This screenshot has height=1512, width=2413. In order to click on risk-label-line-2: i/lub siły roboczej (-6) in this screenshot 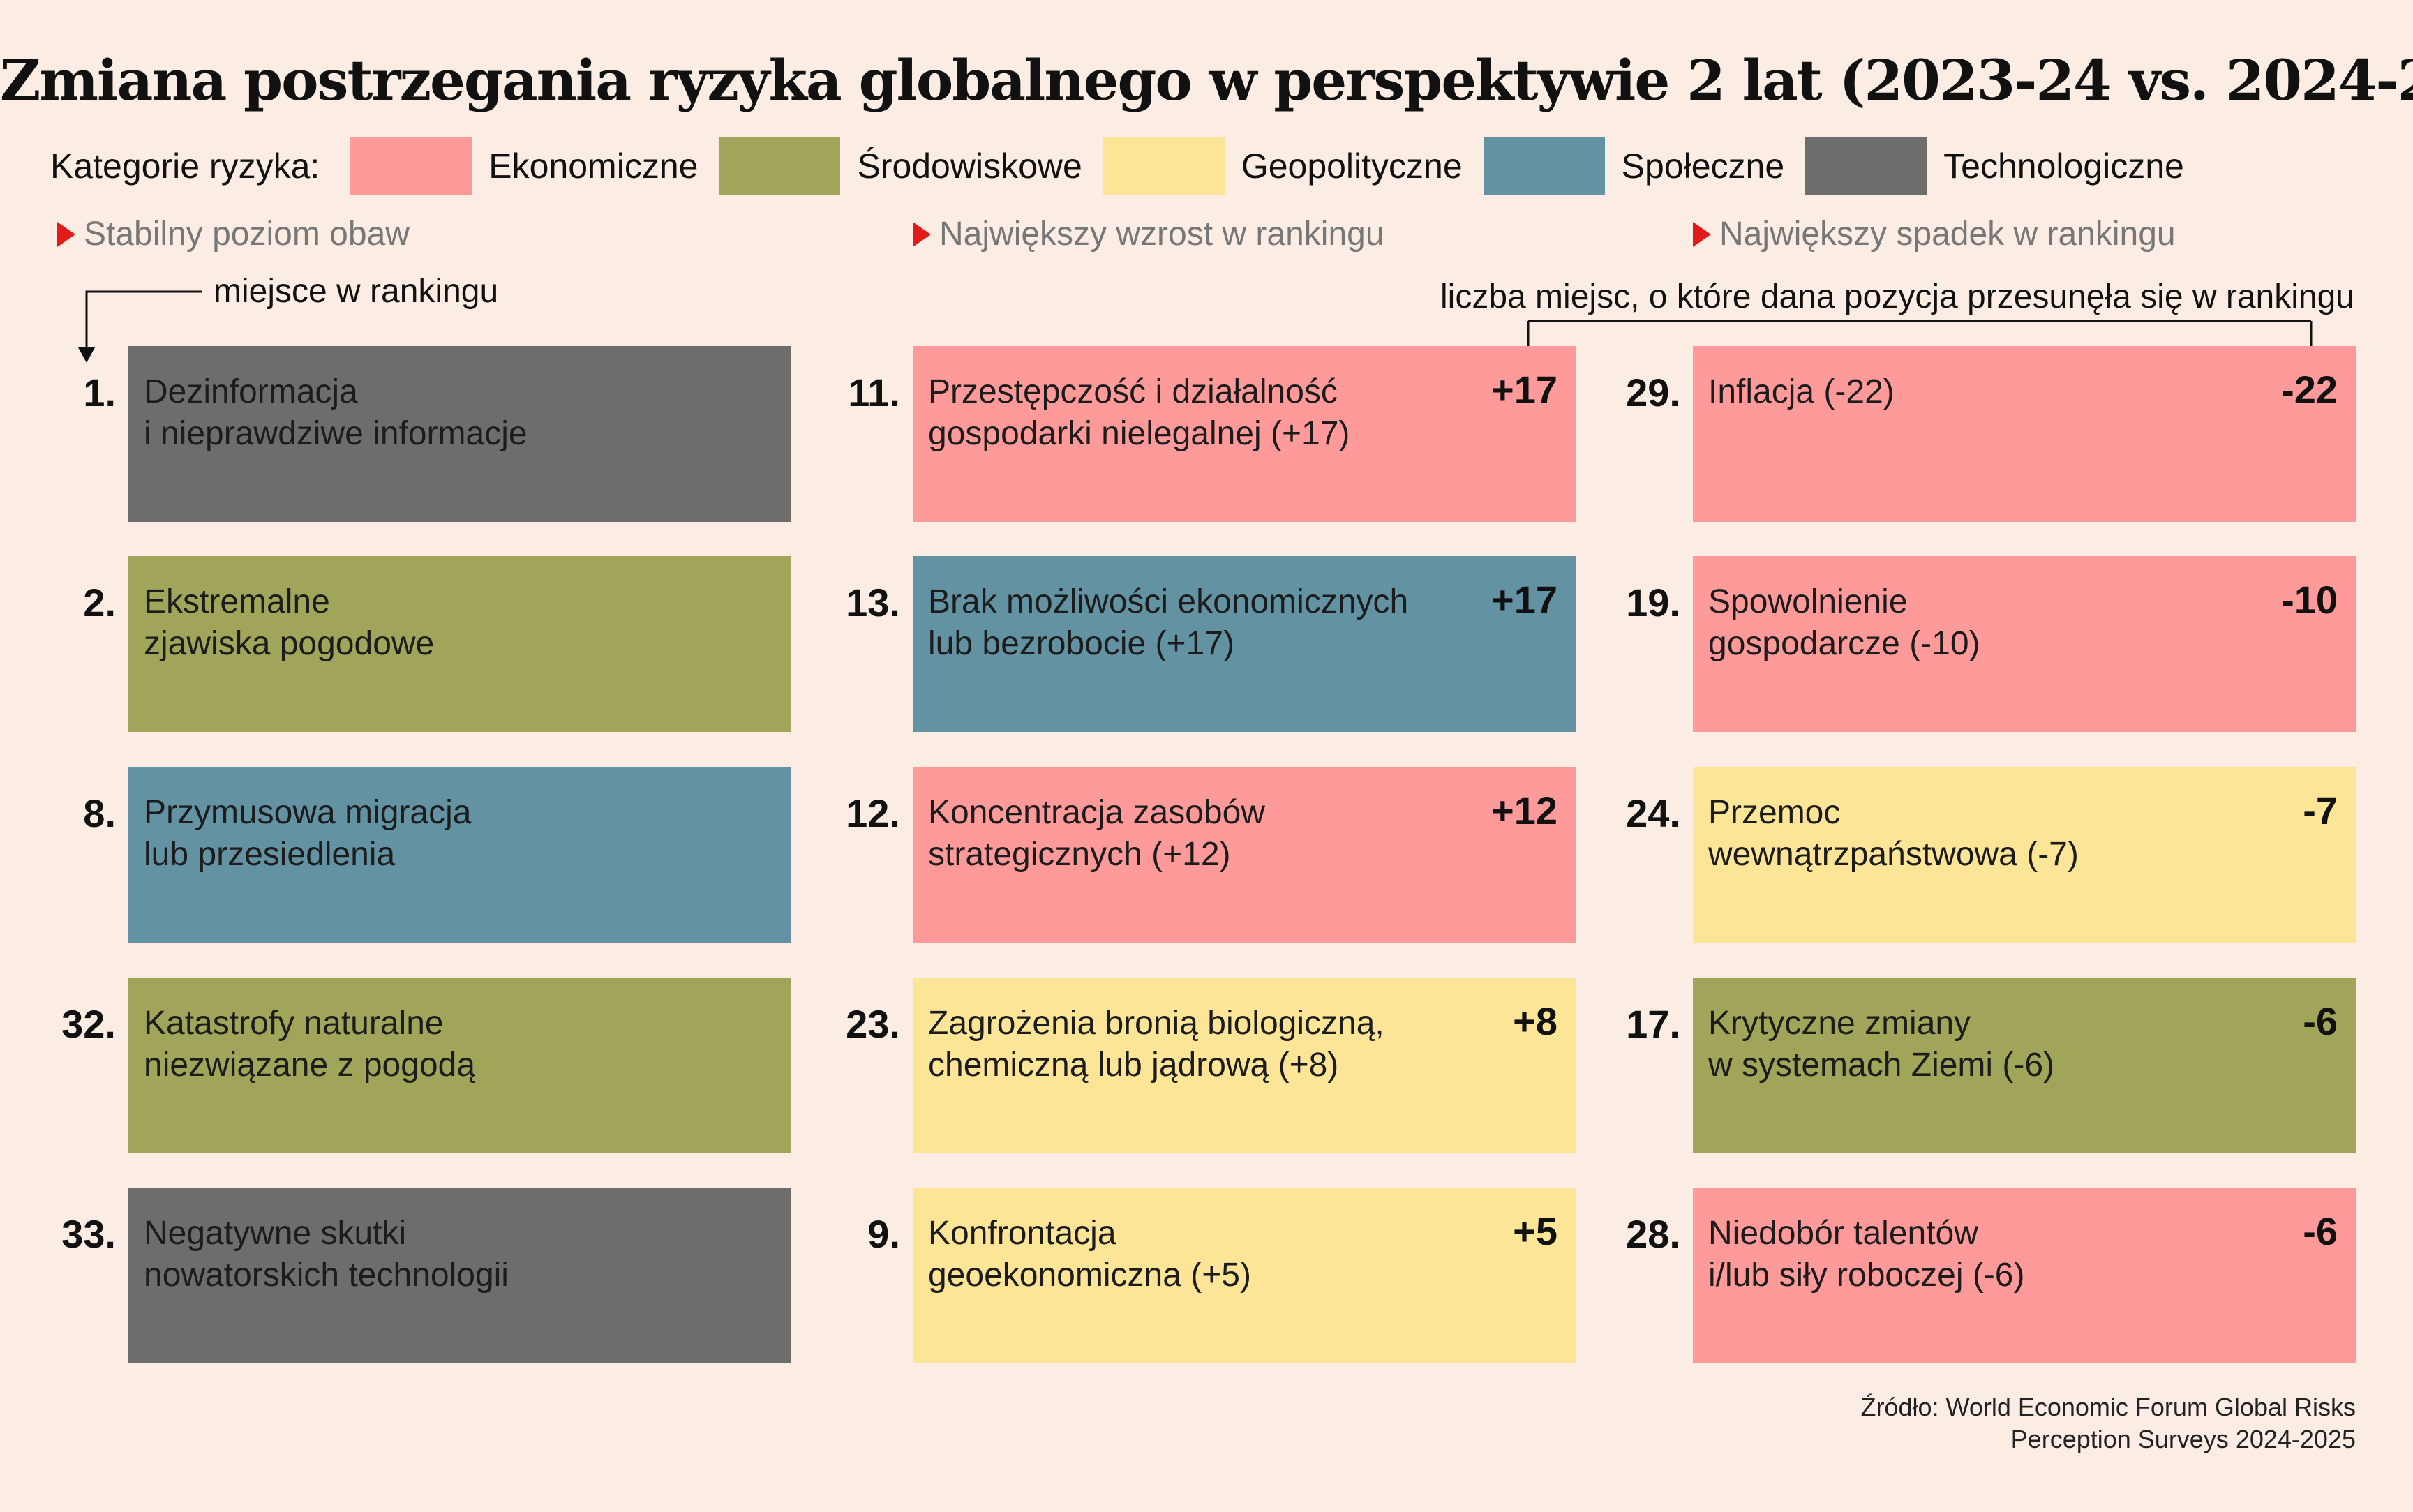, I will do `click(1866, 1275)`.